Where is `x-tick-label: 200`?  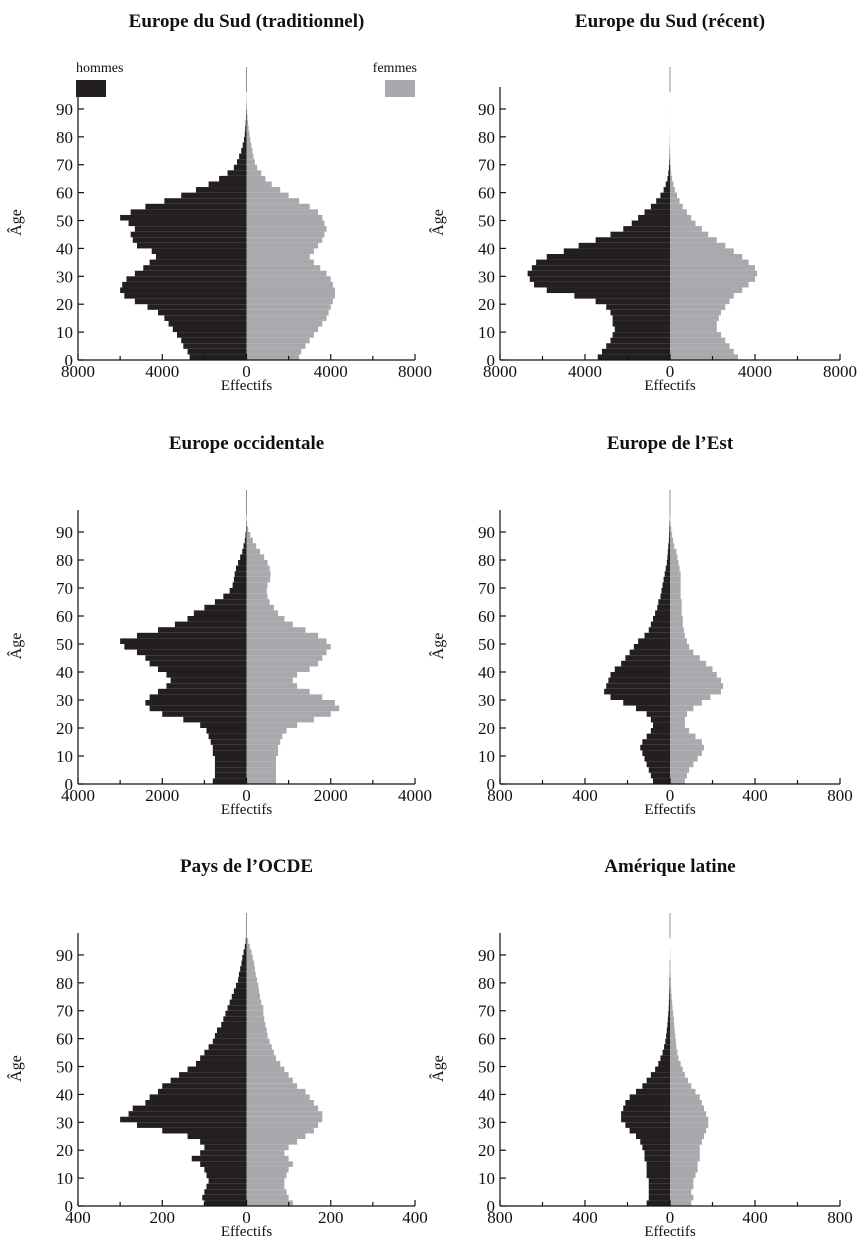
x-tick-label: 200 is located at coordinates (331, 1217).